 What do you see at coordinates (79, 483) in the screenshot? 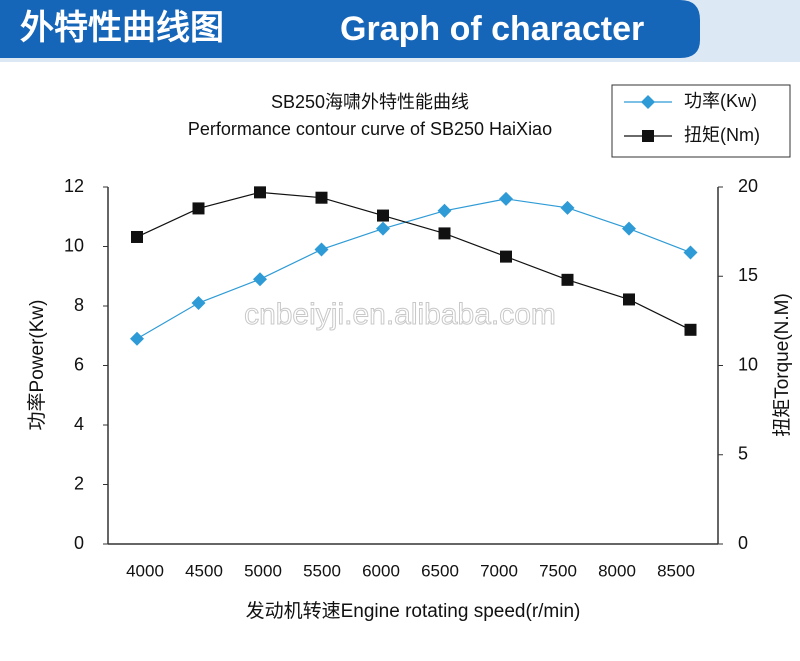
I see `y-tick-label: 2` at bounding box center [79, 483].